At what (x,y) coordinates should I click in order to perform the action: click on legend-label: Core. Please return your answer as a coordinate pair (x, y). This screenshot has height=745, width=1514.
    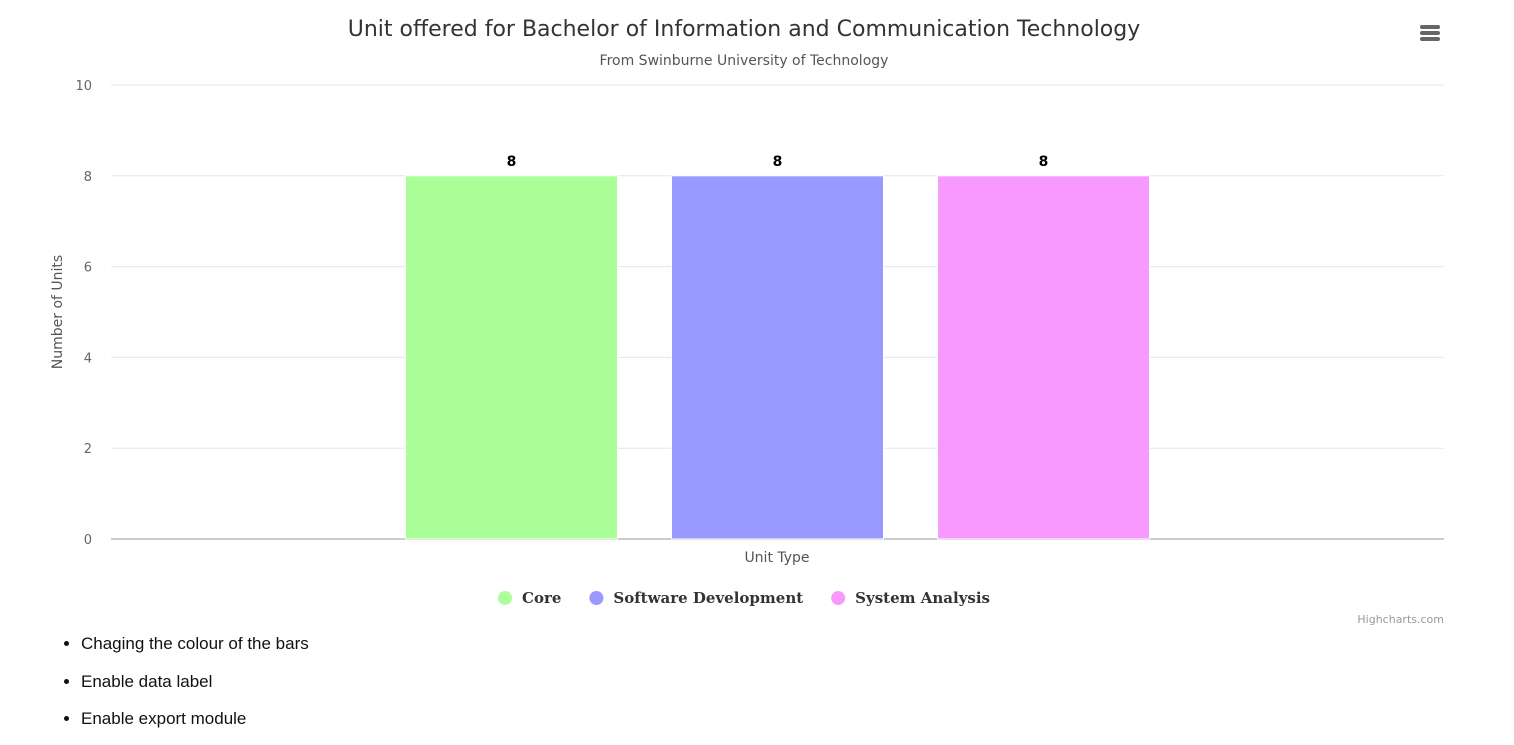
    Looking at the image, I should click on (541, 598).